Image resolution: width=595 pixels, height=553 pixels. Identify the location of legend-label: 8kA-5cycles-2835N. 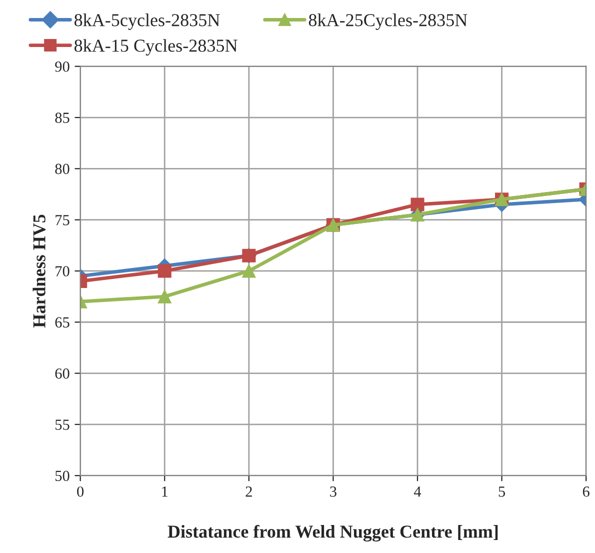
(147, 22).